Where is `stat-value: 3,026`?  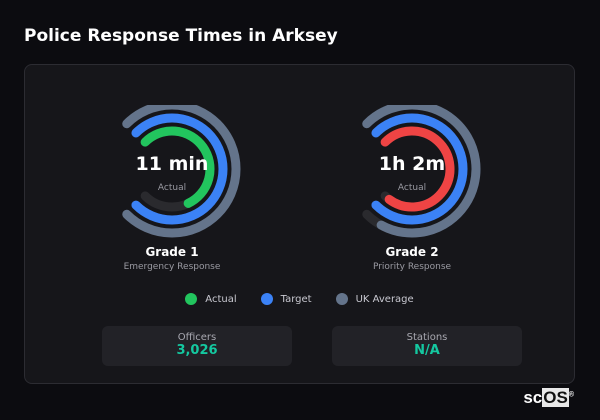 stat-value: 3,026 is located at coordinates (197, 350).